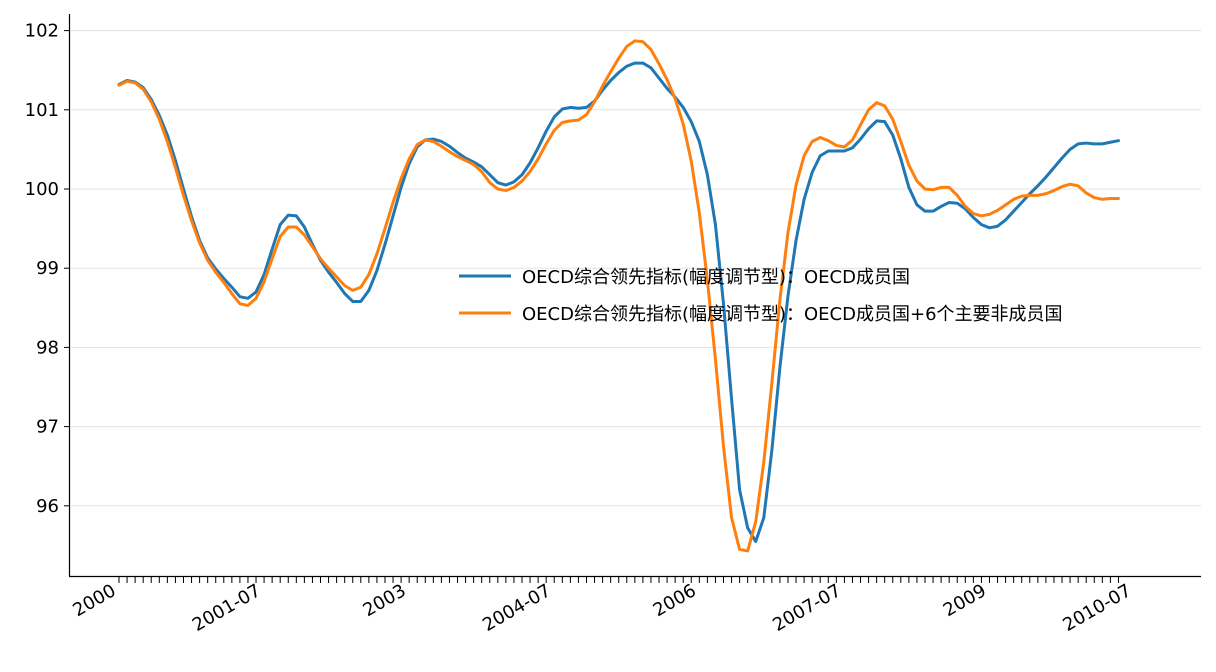  I want to click on y-tick-label-96: 96, so click(47, 506).